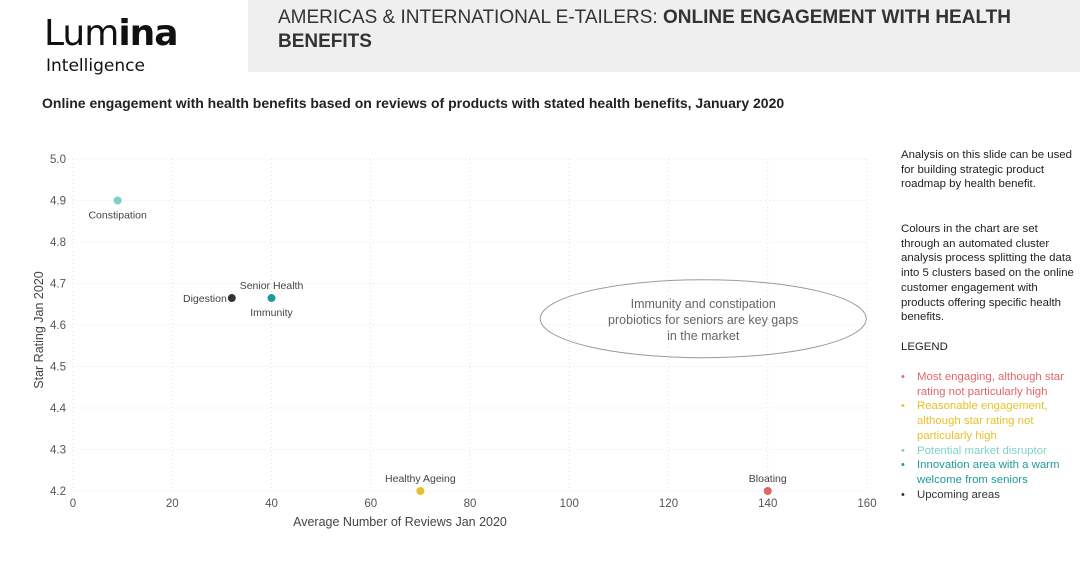 The image size is (1080, 562). What do you see at coordinates (866, 504) in the screenshot?
I see `x-tick-label: 160` at bounding box center [866, 504].